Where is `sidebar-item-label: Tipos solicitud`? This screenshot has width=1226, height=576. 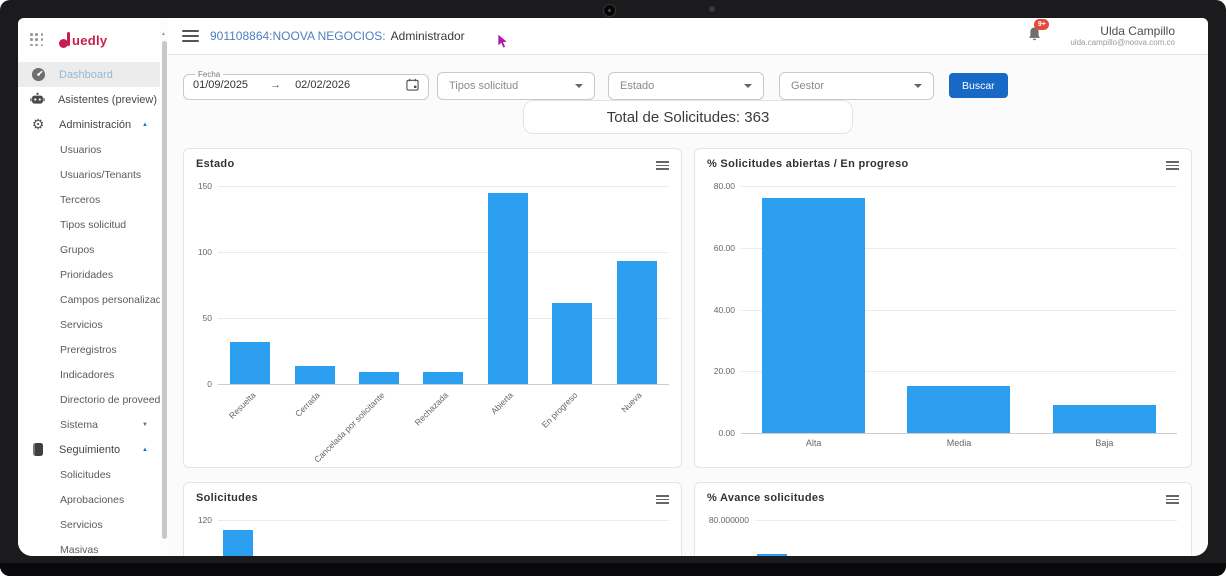
sidebar-item-label: Tipos solicitud is located at coordinates (93, 224).